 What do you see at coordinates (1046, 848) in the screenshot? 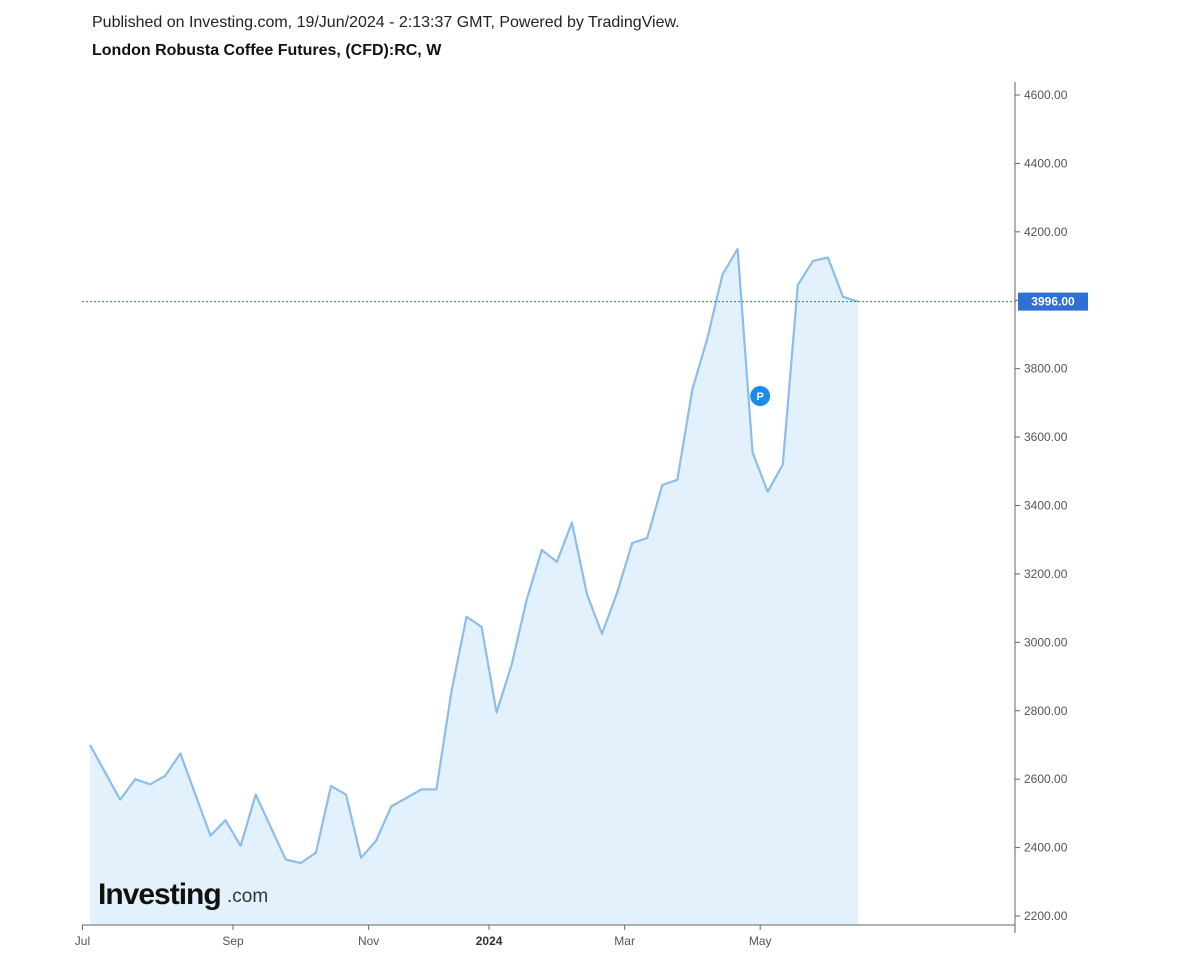
I see `y-tick-label: 2400.00` at bounding box center [1046, 848].